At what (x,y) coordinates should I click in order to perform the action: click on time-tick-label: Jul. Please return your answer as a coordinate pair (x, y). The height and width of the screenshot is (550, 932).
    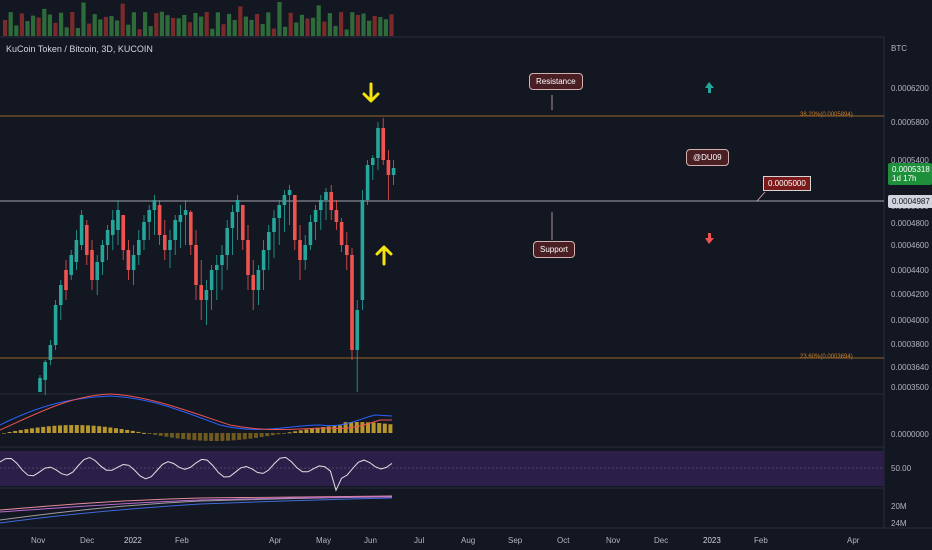
    Looking at the image, I should click on (419, 540).